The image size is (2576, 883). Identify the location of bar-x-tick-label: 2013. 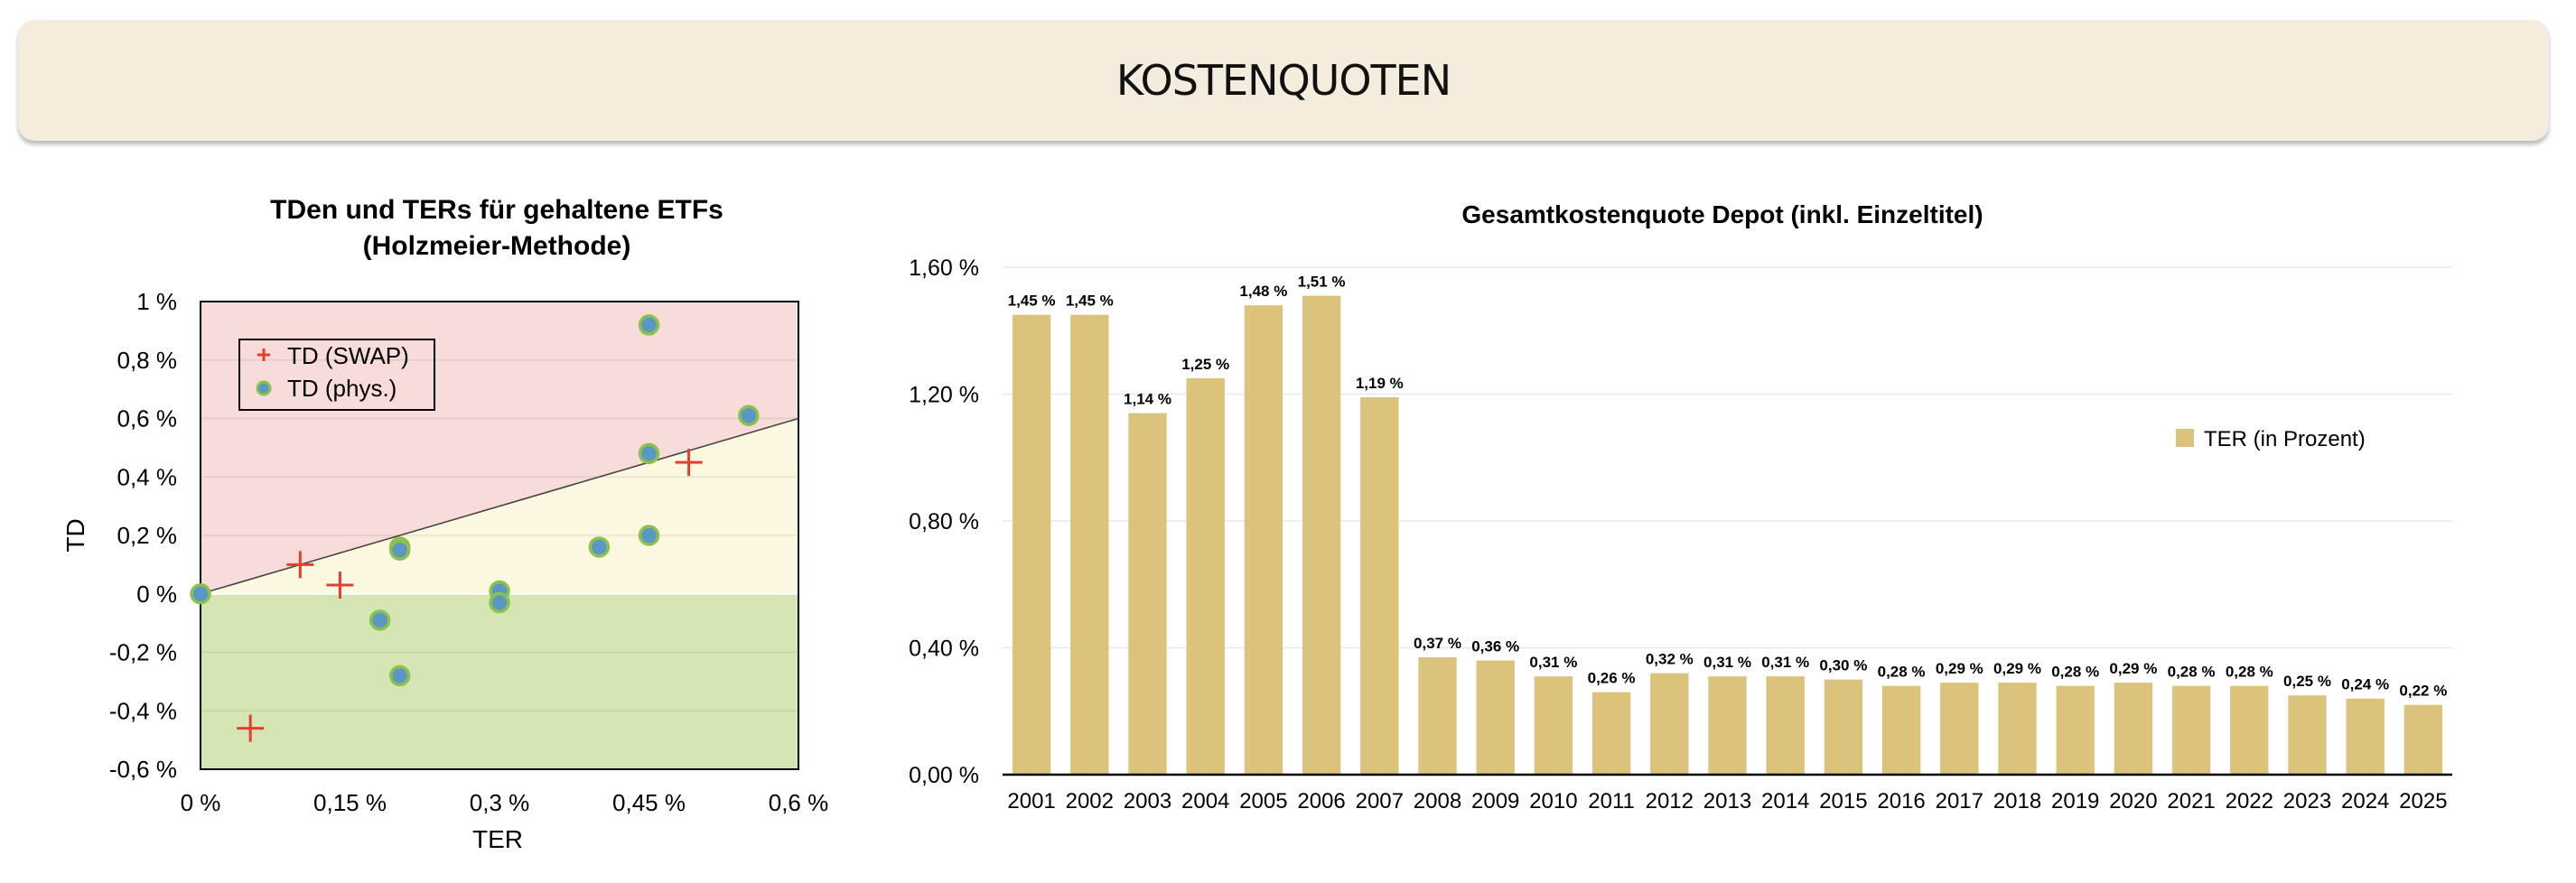
(1727, 801).